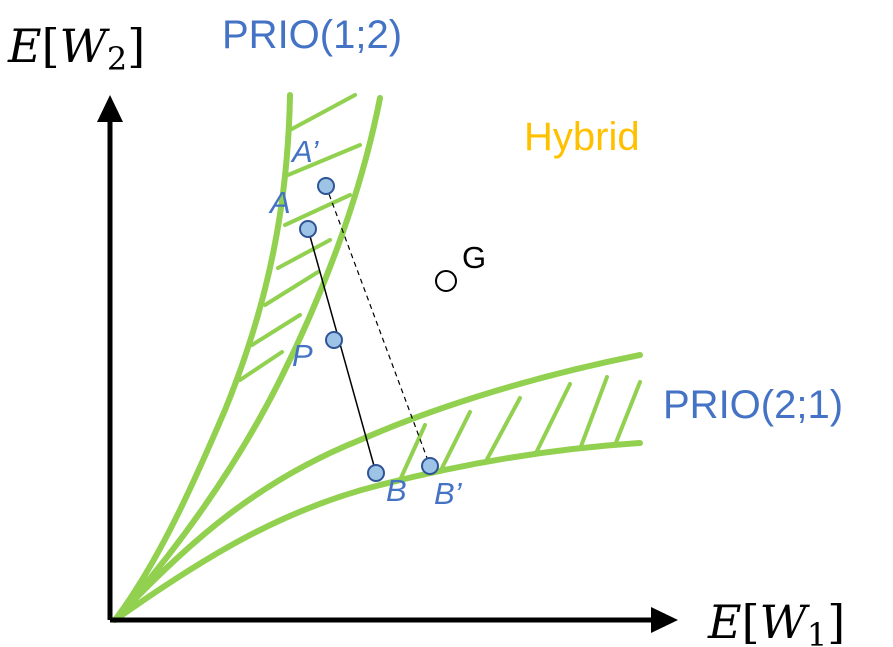 This screenshot has height=647, width=893. Describe the element at coordinates (776, 621) in the screenshot. I see `x-axis-label: E[W1]` at that location.